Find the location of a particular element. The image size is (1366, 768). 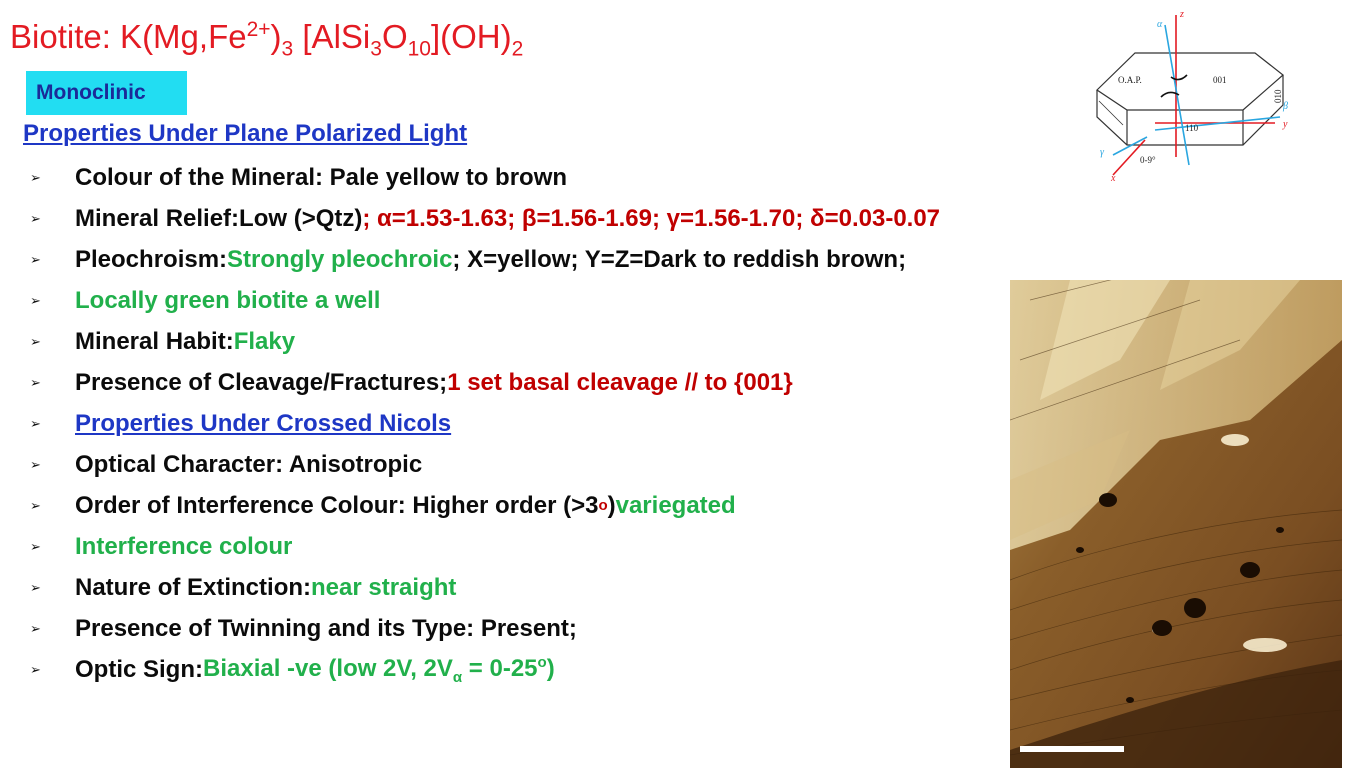

crystal-orientation-diagram: O.A.P. 001 010 110 0-9° α z β y γ x is located at coordinates (1192, 96).